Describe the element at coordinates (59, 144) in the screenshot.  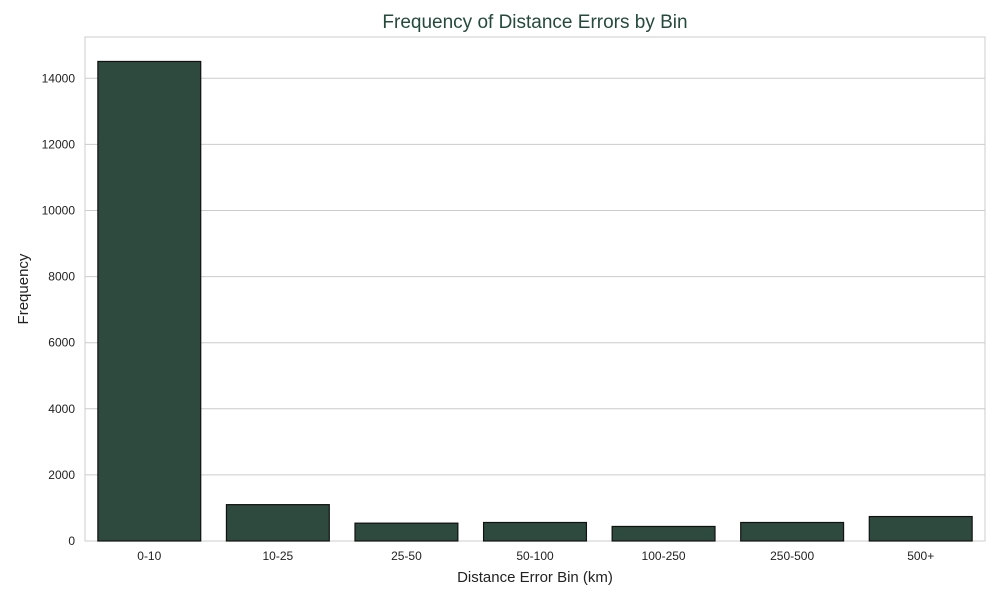
I see `y-tick-label: 12000` at that location.